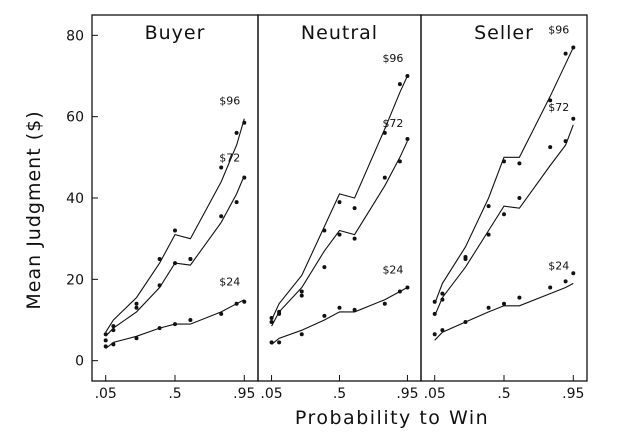 The width and height of the screenshot is (635, 436). Describe the element at coordinates (339, 33) in the screenshot. I see `panel-title-1: Neutral` at that location.